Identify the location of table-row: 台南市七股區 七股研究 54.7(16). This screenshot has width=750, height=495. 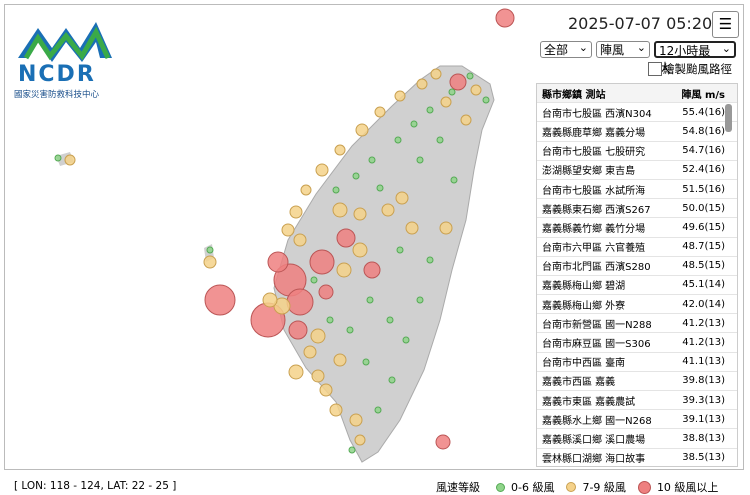
(637, 151).